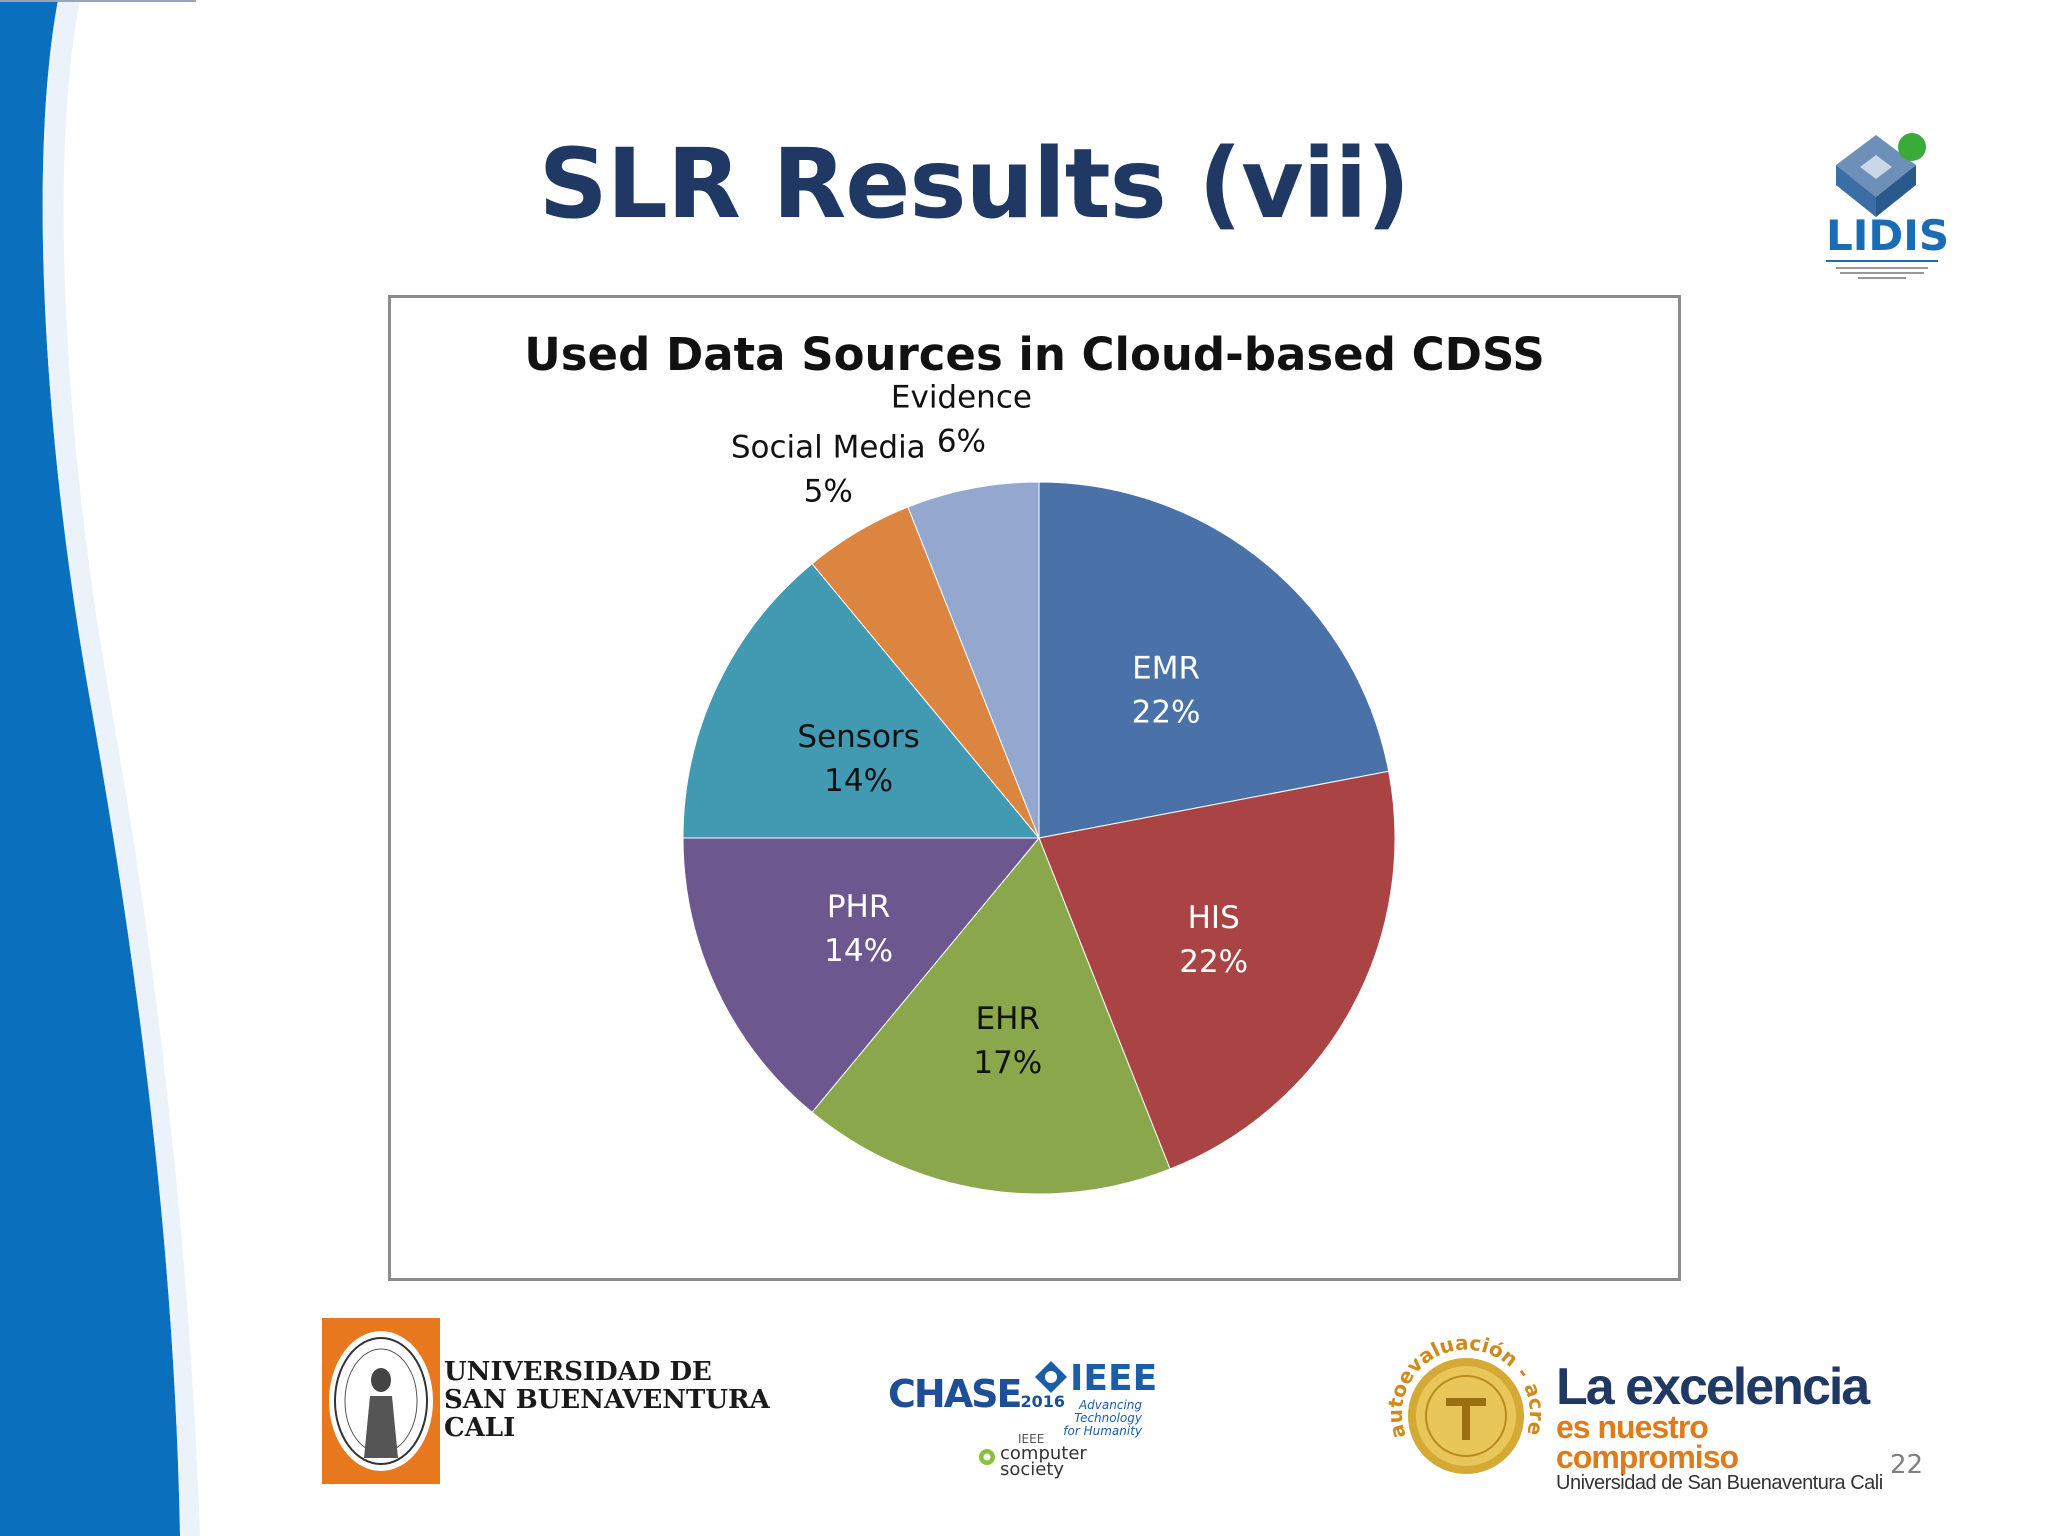  Describe the element at coordinates (1008, 1019) in the screenshot. I see `pie-label-ehr: EHR` at that location.